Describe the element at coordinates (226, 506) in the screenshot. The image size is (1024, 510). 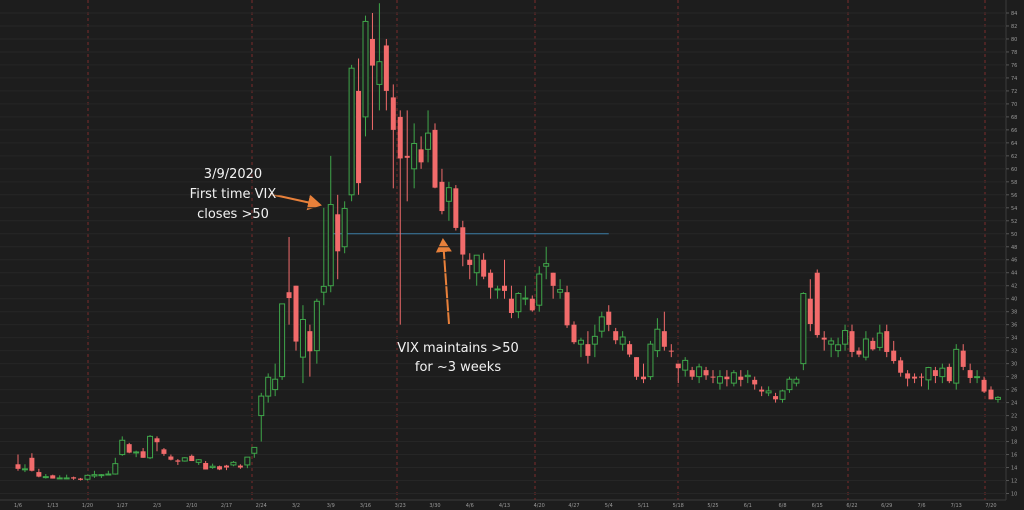
I see `x-tick-label: 2/17` at that location.